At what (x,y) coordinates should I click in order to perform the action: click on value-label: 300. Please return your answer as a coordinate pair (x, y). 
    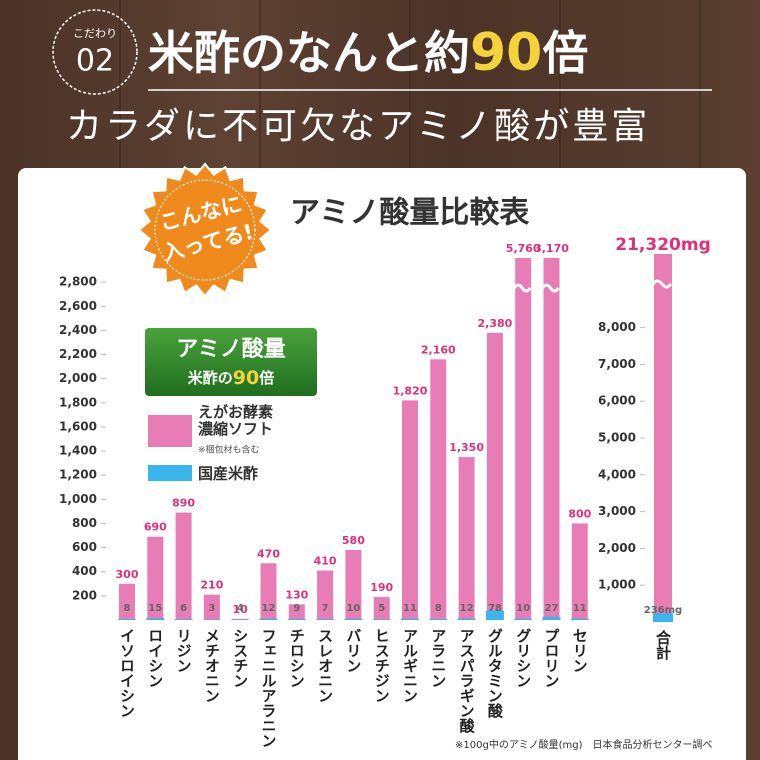
    Looking at the image, I should click on (127, 574).